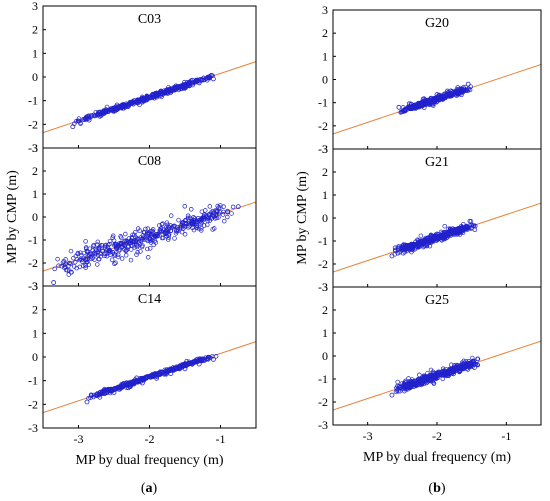 The image size is (550, 501). I want to click on panel-c08: -3 -2 -1 0 1 2 3 C08 MP by CMP (m), so click(131, 217).